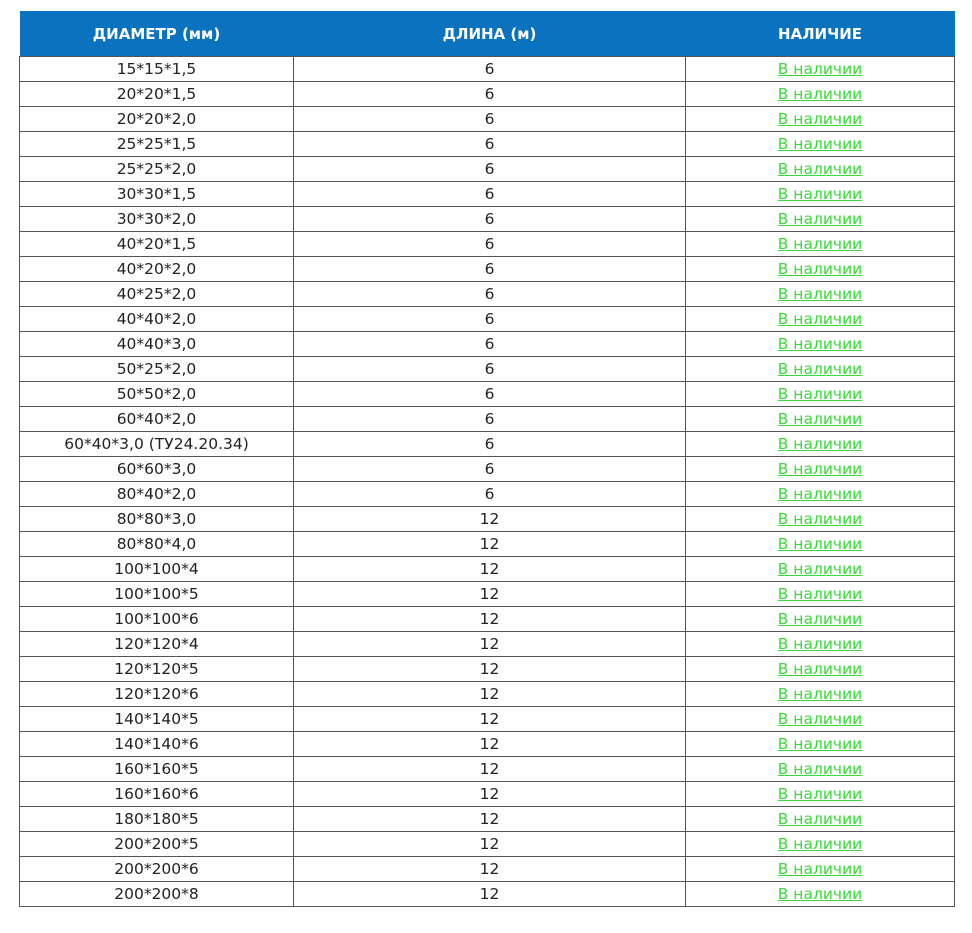 The image size is (972, 933). Describe the element at coordinates (487, 394) in the screenshot. I see `table-row: 50*50*2,0 6 В наличии` at that location.